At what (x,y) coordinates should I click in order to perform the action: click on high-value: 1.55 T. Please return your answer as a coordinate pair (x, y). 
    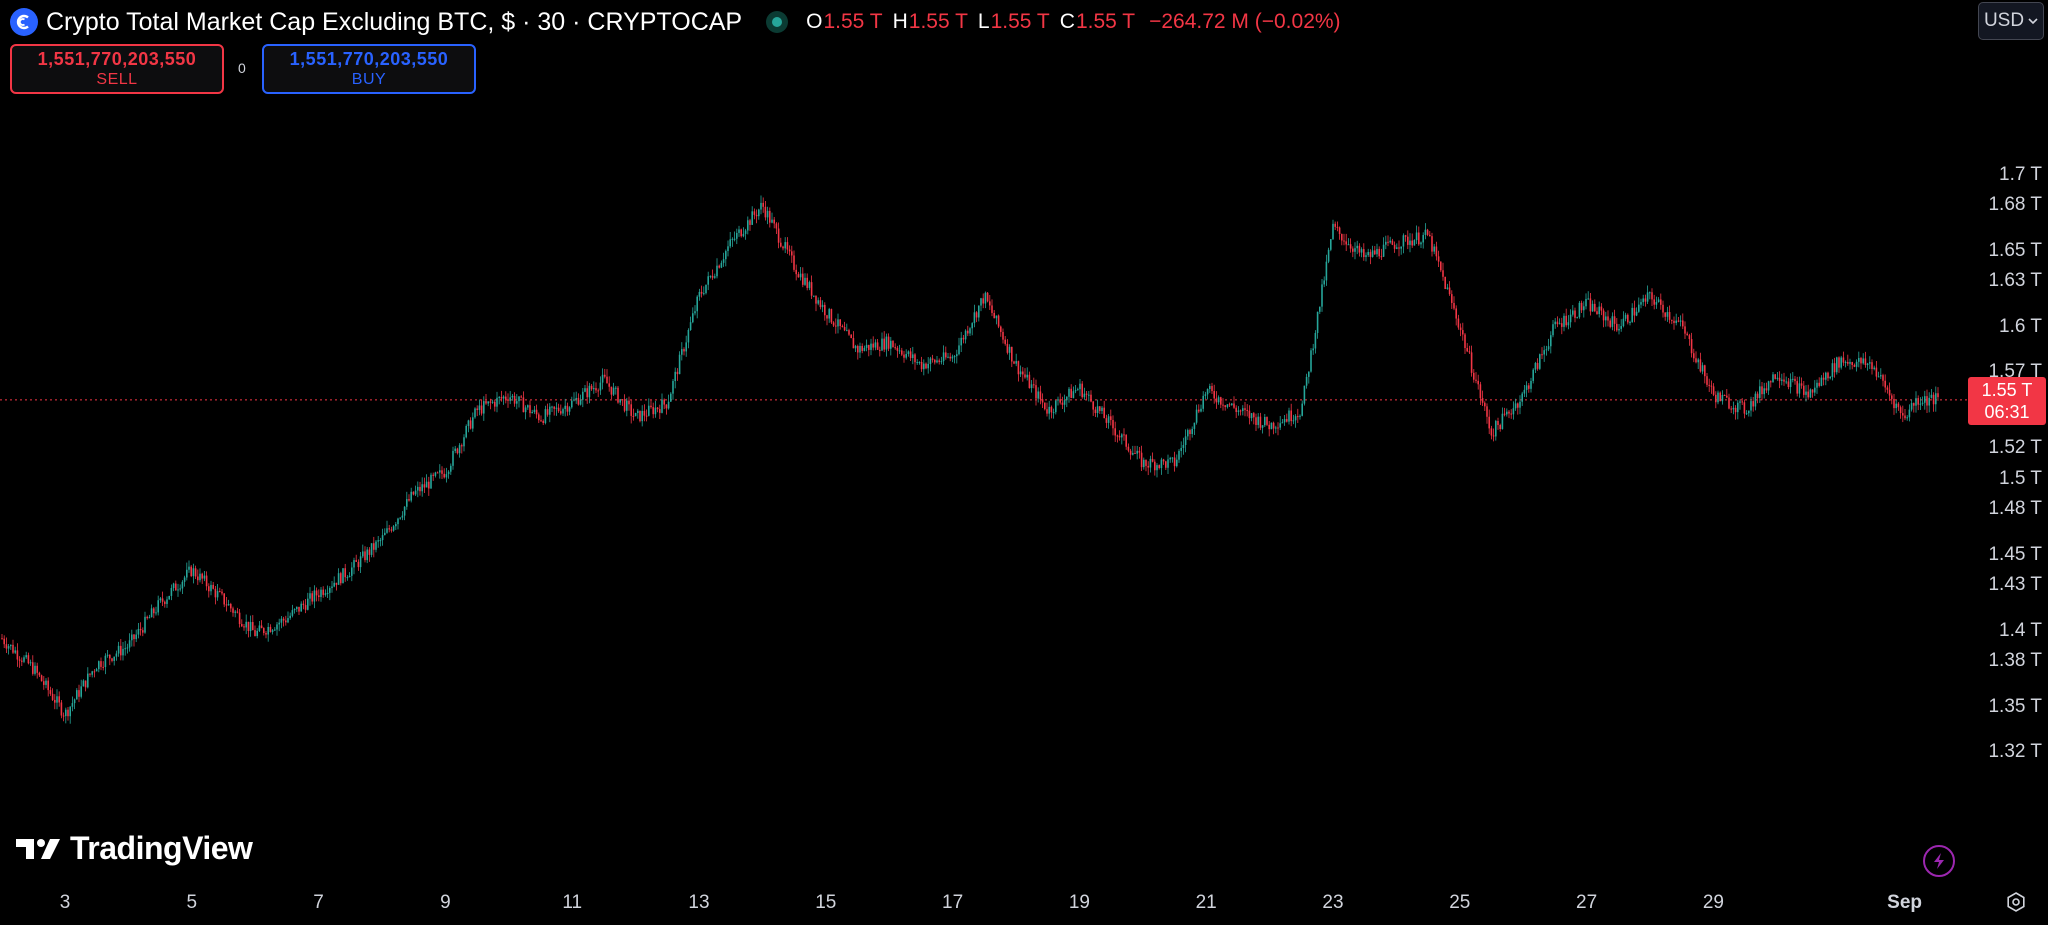
    Looking at the image, I should click on (938, 21).